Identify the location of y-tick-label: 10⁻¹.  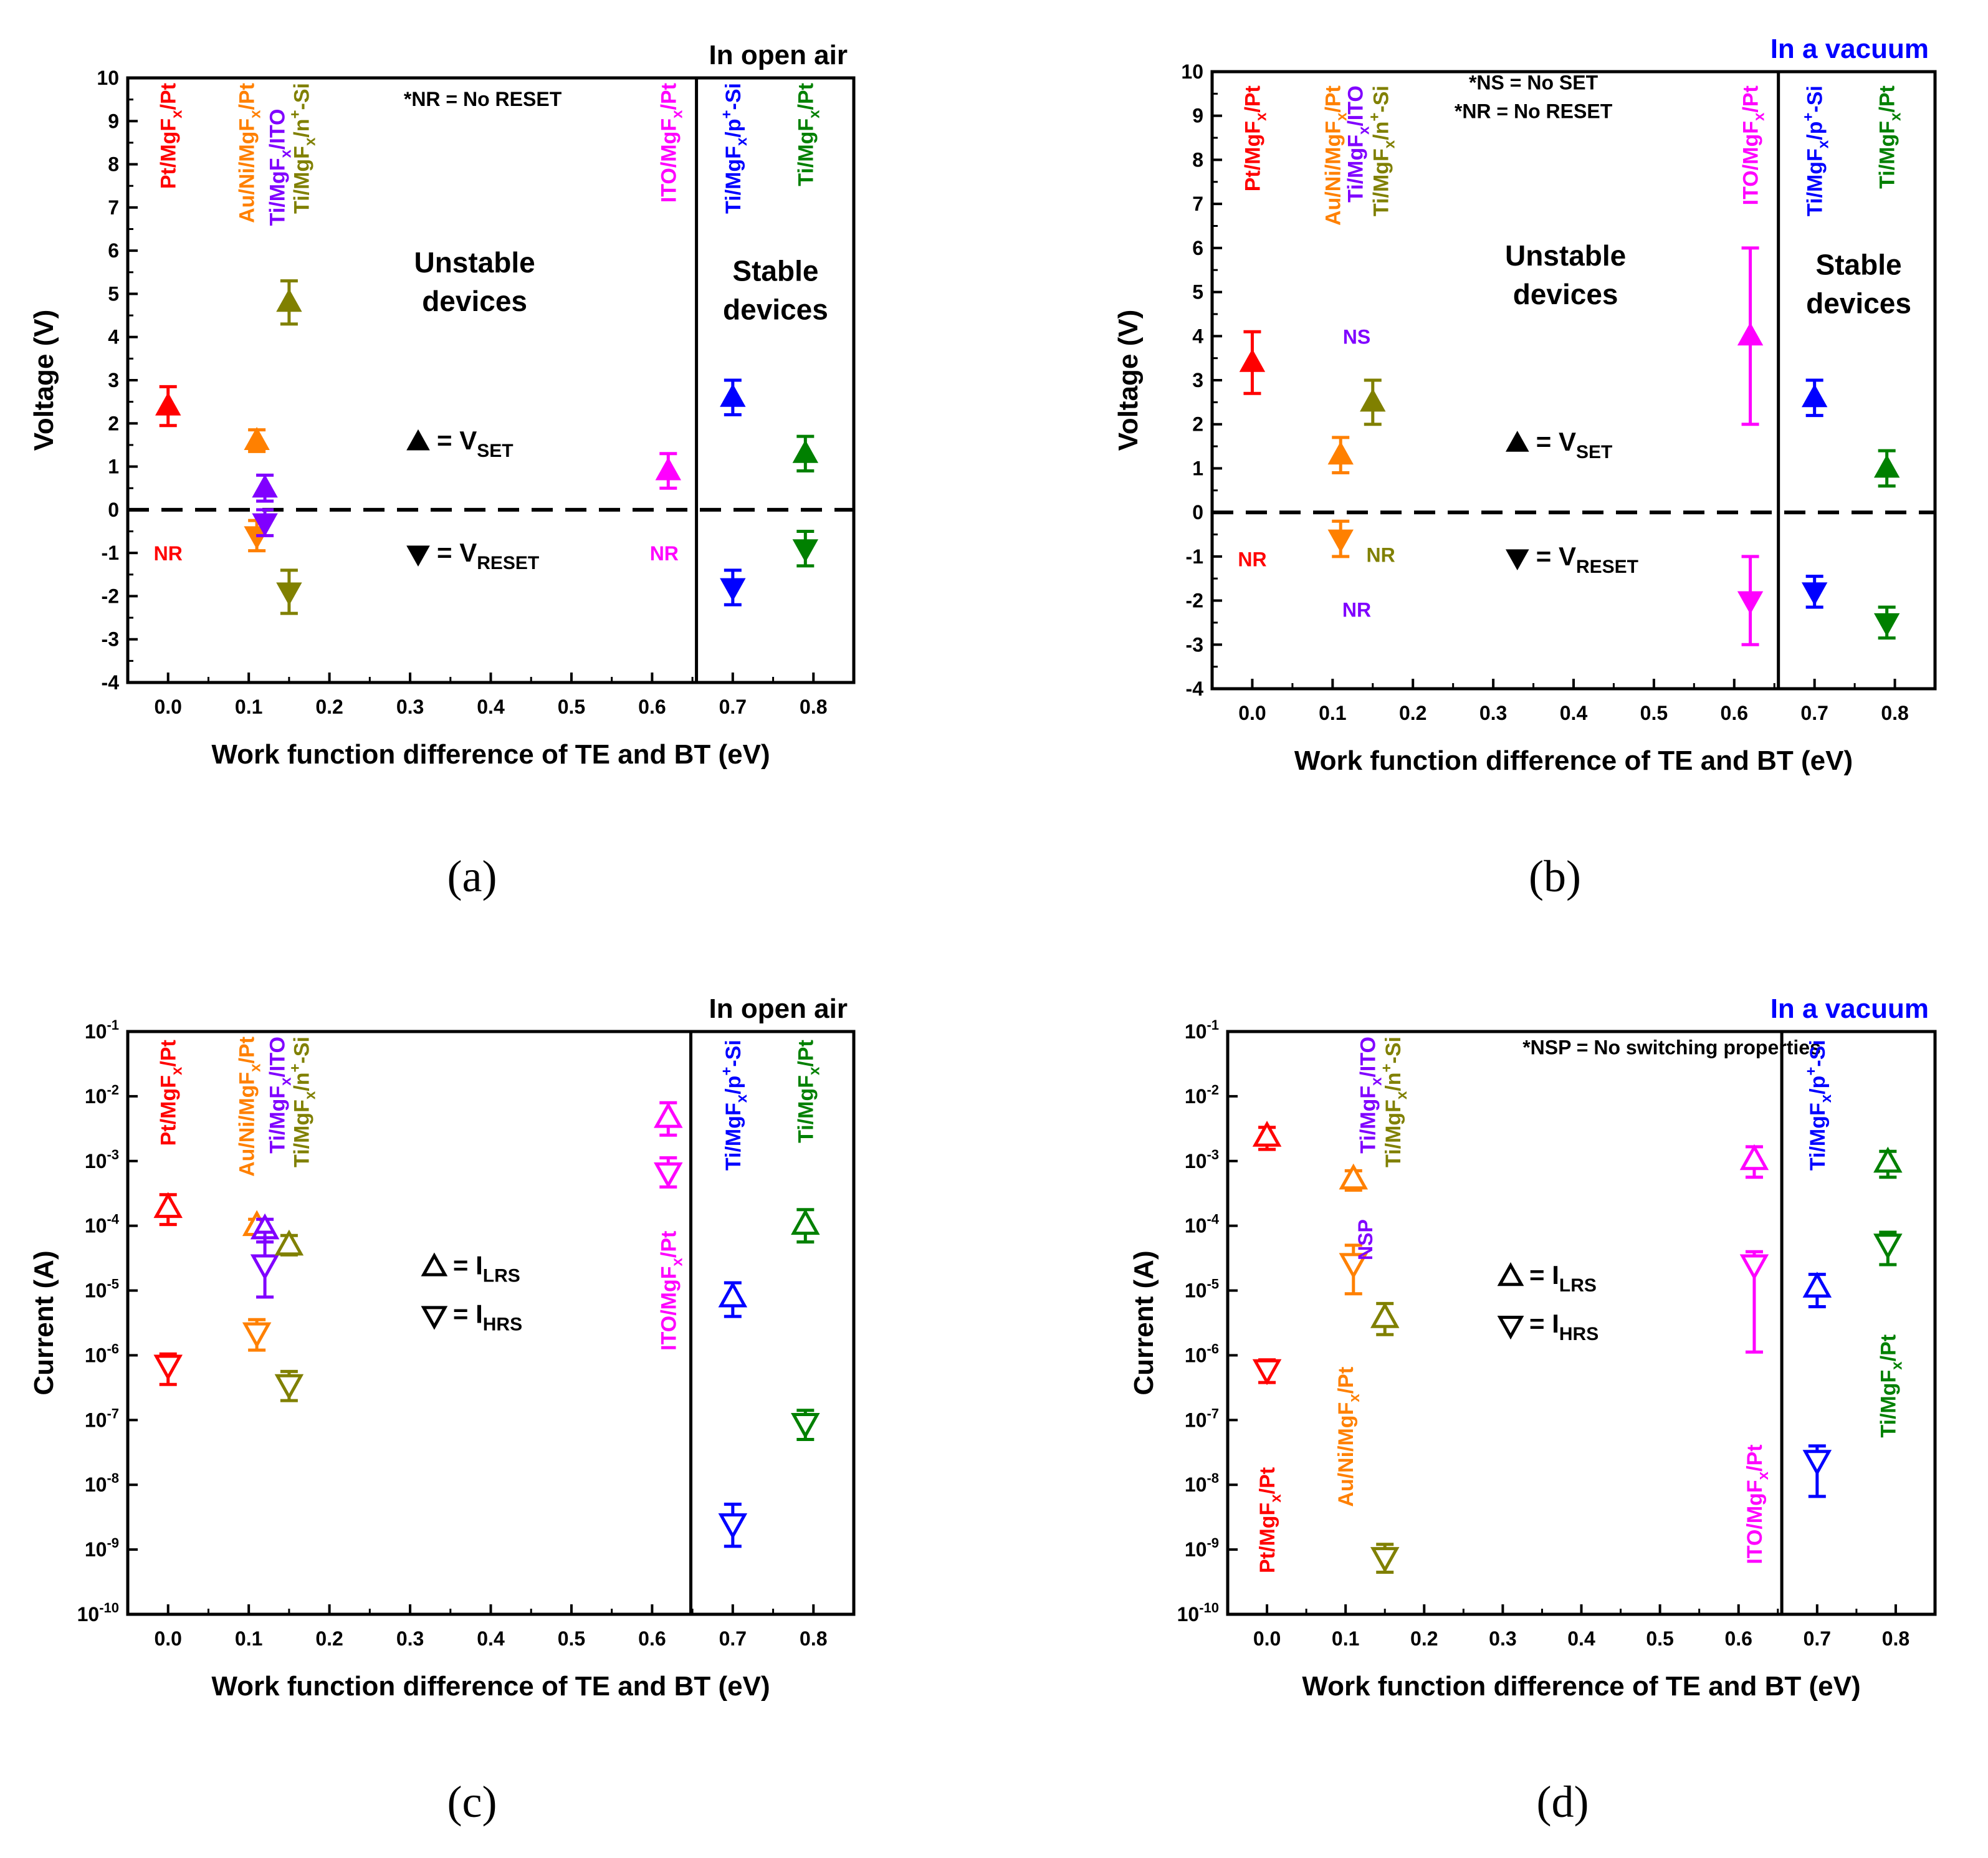
(1202, 1030).